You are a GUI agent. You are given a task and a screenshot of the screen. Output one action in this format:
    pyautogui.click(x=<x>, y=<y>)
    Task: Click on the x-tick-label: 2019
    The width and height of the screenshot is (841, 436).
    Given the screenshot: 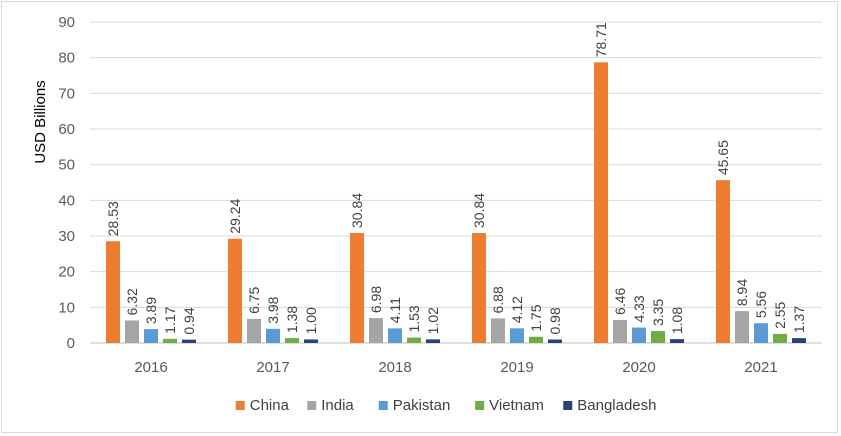 What is the action you would take?
    pyautogui.click(x=516, y=367)
    